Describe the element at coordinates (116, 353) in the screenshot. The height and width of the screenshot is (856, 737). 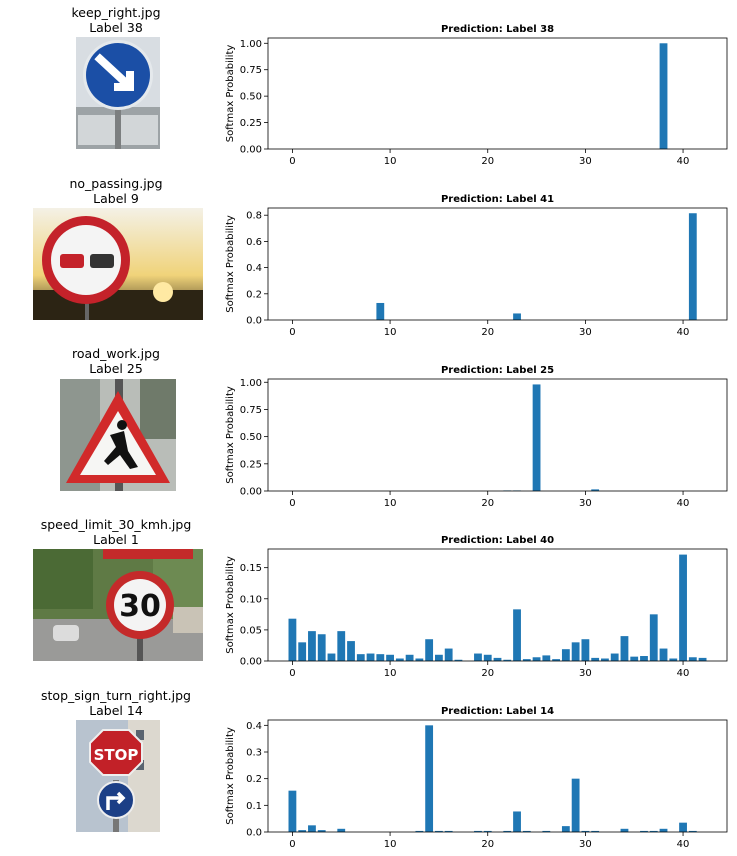
I see `file-name: road_work.jpg` at that location.